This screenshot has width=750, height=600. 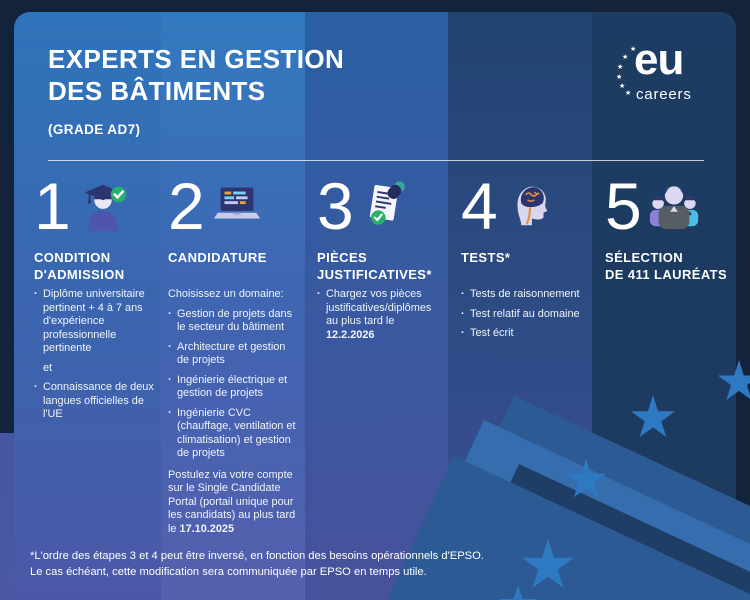 What do you see at coordinates (196, 75) in the screenshot?
I see `page-title: EXPERTS EN GESTION DES BÂTIMENTS` at bounding box center [196, 75].